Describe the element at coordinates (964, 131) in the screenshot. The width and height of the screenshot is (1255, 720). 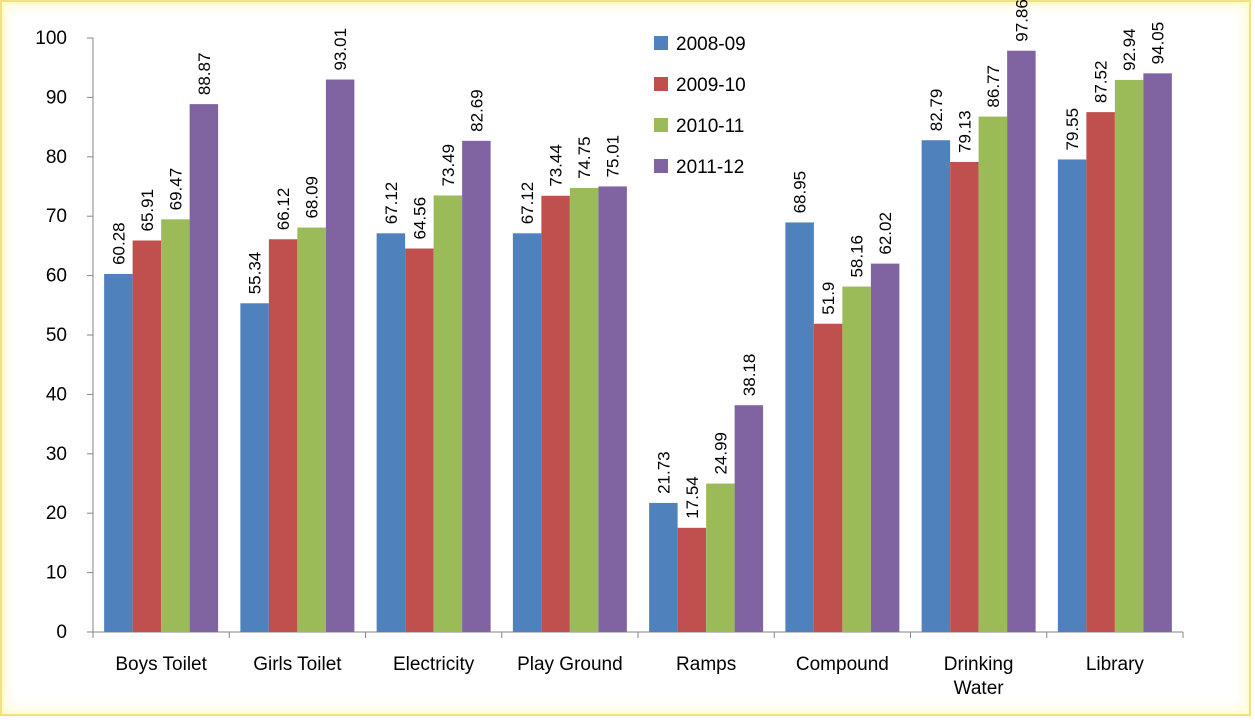
I see `data-label: 79.13` at that location.